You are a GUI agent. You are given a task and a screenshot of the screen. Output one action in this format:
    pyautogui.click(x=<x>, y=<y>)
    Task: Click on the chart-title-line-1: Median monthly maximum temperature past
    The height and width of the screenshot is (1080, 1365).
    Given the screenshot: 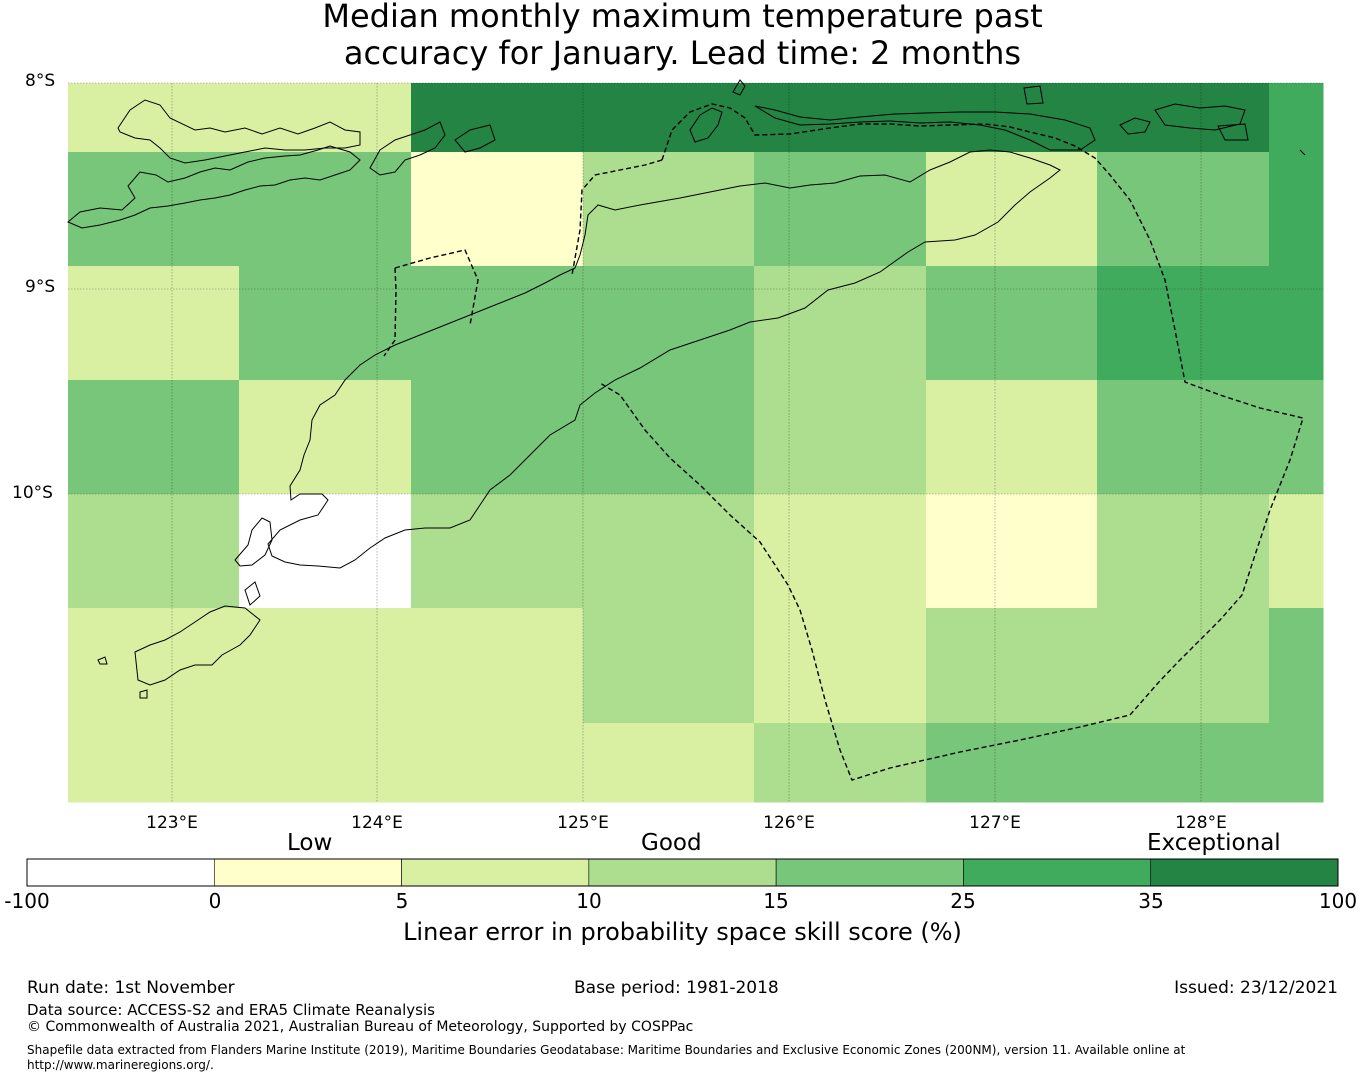 What is the action you would take?
    pyautogui.click(x=682, y=17)
    